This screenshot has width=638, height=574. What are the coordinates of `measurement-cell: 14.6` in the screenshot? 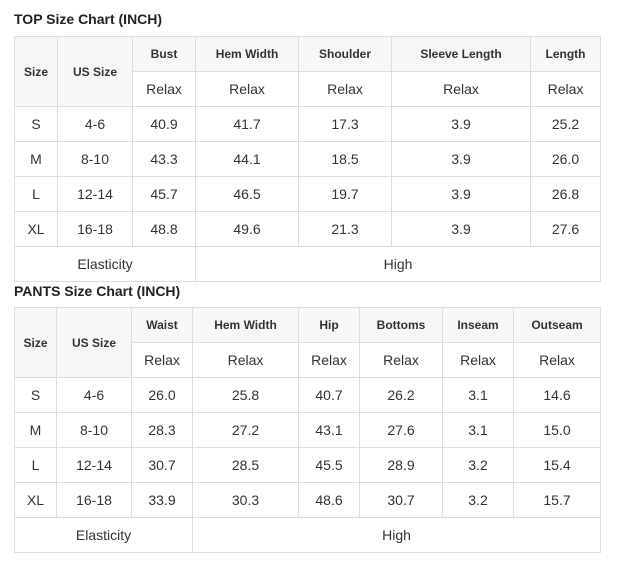 It's located at (557, 395).